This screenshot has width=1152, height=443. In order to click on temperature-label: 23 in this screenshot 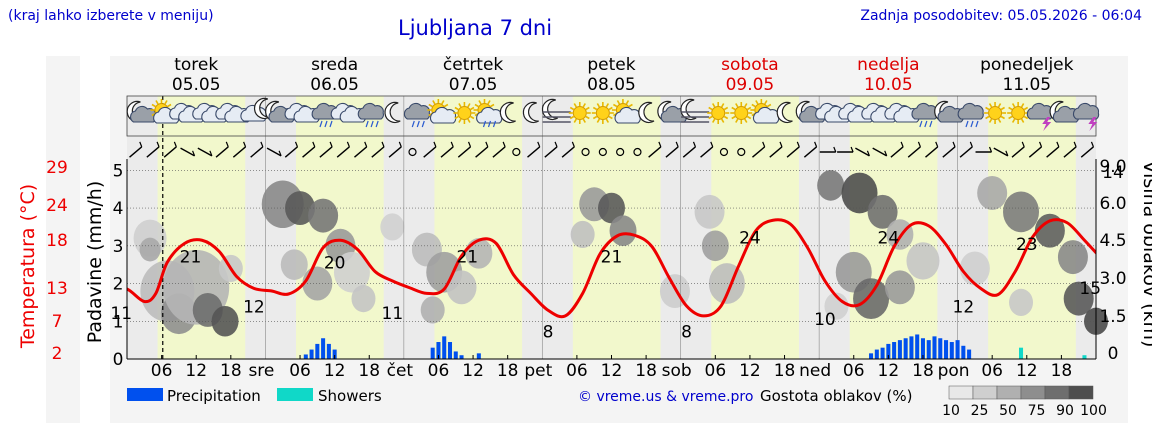, I will do `click(1027, 245)`.